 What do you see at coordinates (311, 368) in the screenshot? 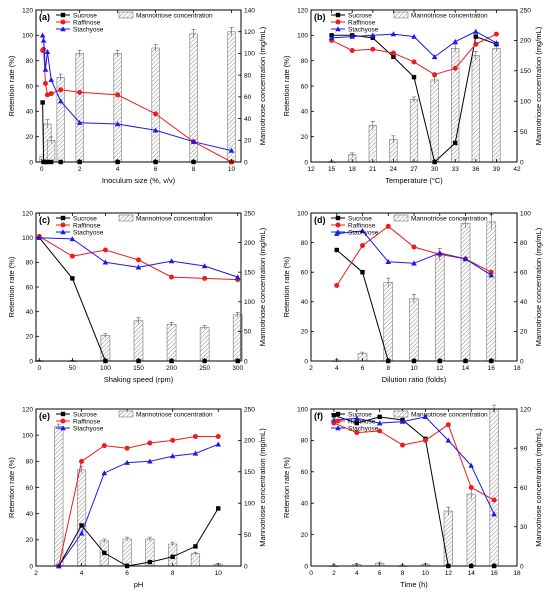
I see `x-tick-label: 2` at bounding box center [311, 368].